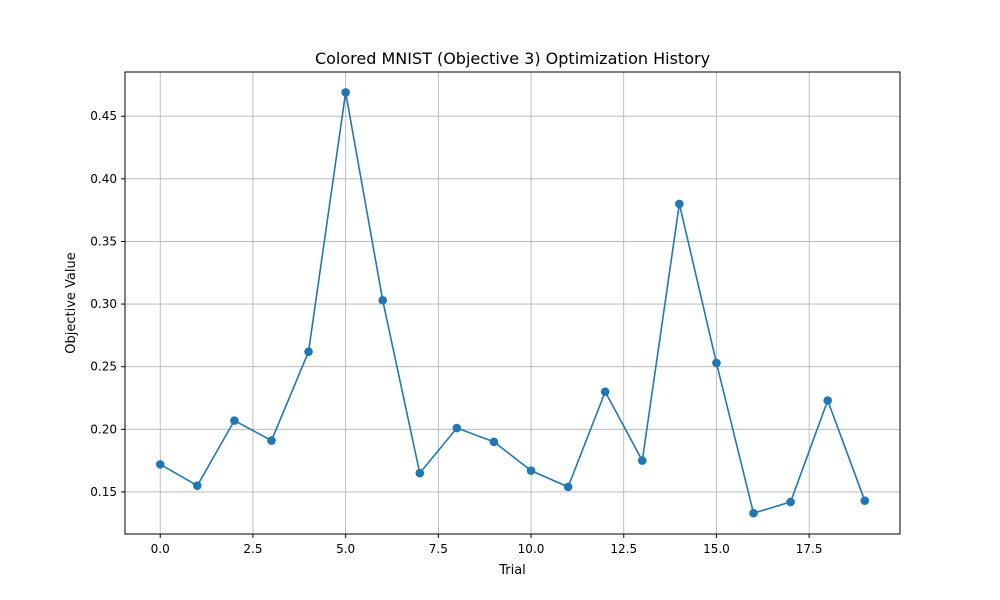  What do you see at coordinates (71, 302) in the screenshot?
I see `y-axis-label: Objective Value` at bounding box center [71, 302].